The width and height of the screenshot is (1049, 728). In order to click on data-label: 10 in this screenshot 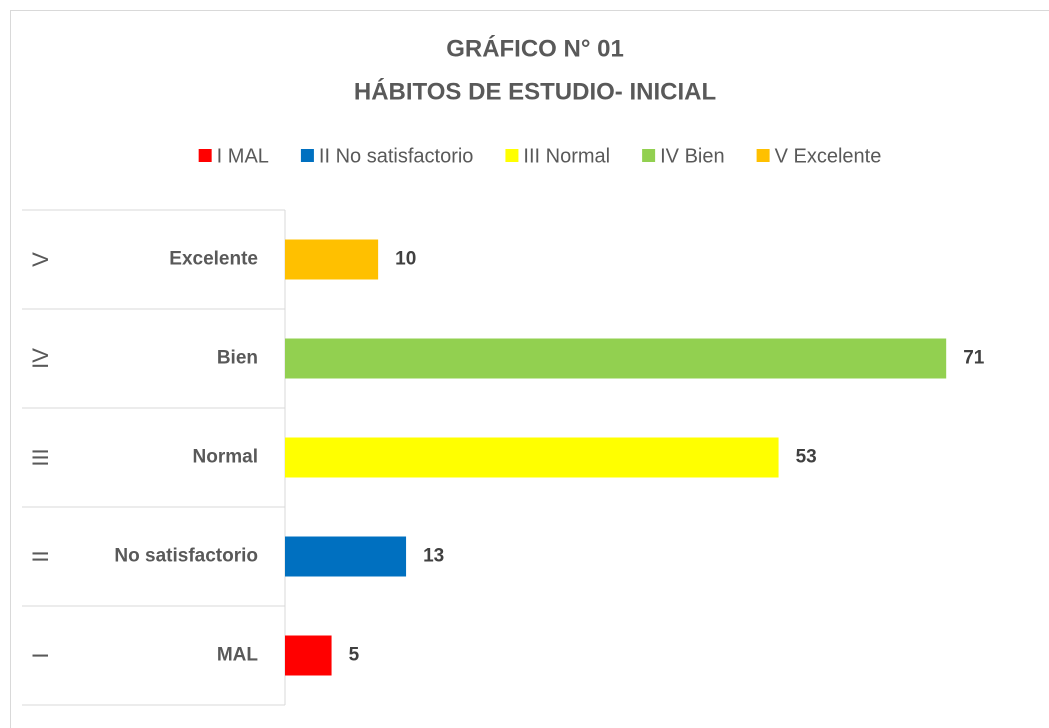, I will do `click(405, 259)`.